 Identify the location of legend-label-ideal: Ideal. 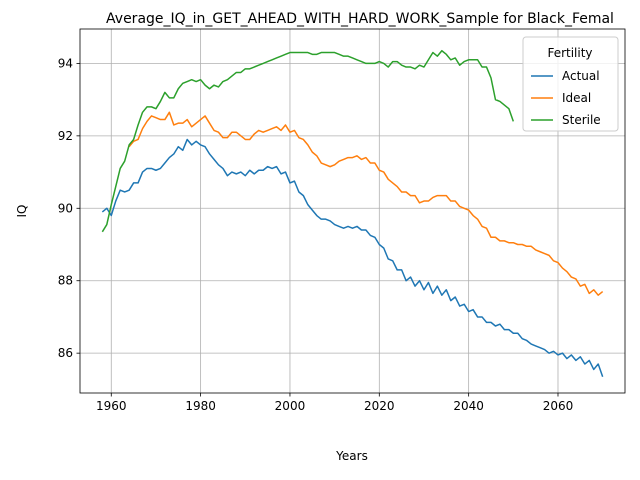
(576, 98).